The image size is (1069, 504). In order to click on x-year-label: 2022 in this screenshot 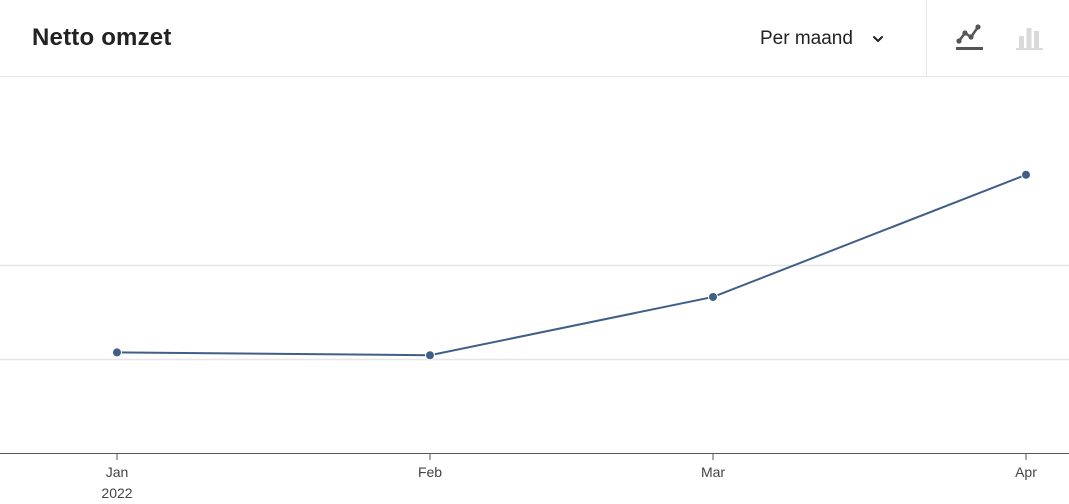, I will do `click(116, 493)`.